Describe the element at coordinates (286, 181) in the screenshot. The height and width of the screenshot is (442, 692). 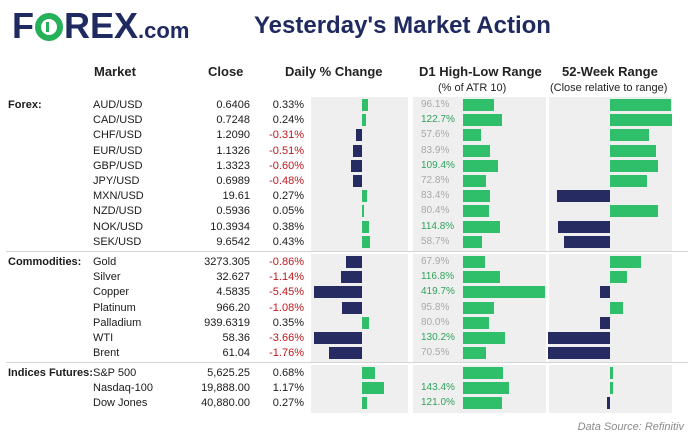
I see `daily-change-value: -0.48%` at that location.